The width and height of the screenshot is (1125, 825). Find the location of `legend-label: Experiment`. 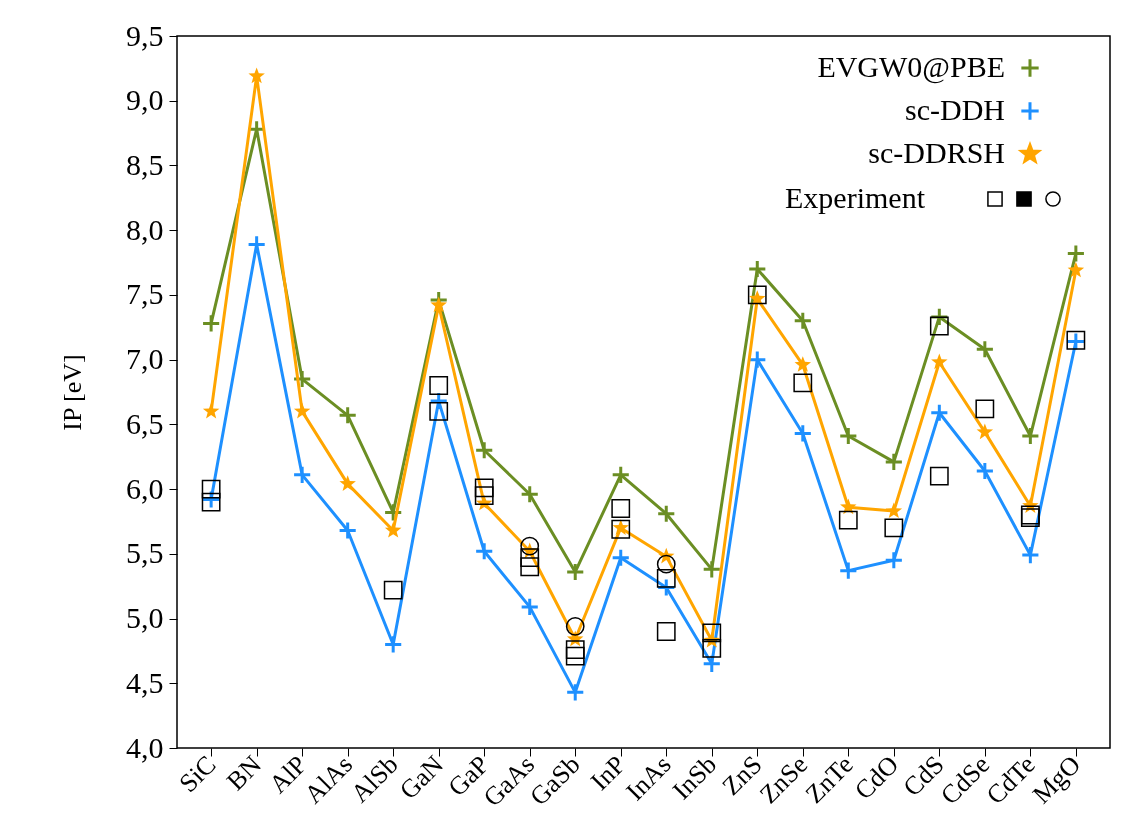

legend-label: Experiment is located at coordinates (855, 197).